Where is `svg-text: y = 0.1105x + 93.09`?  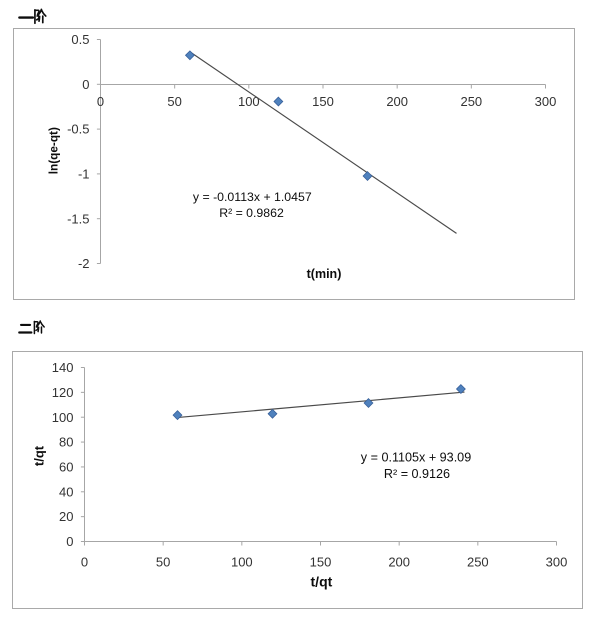 svg-text: y = 0.1105x + 93.09 is located at coordinates (416, 458).